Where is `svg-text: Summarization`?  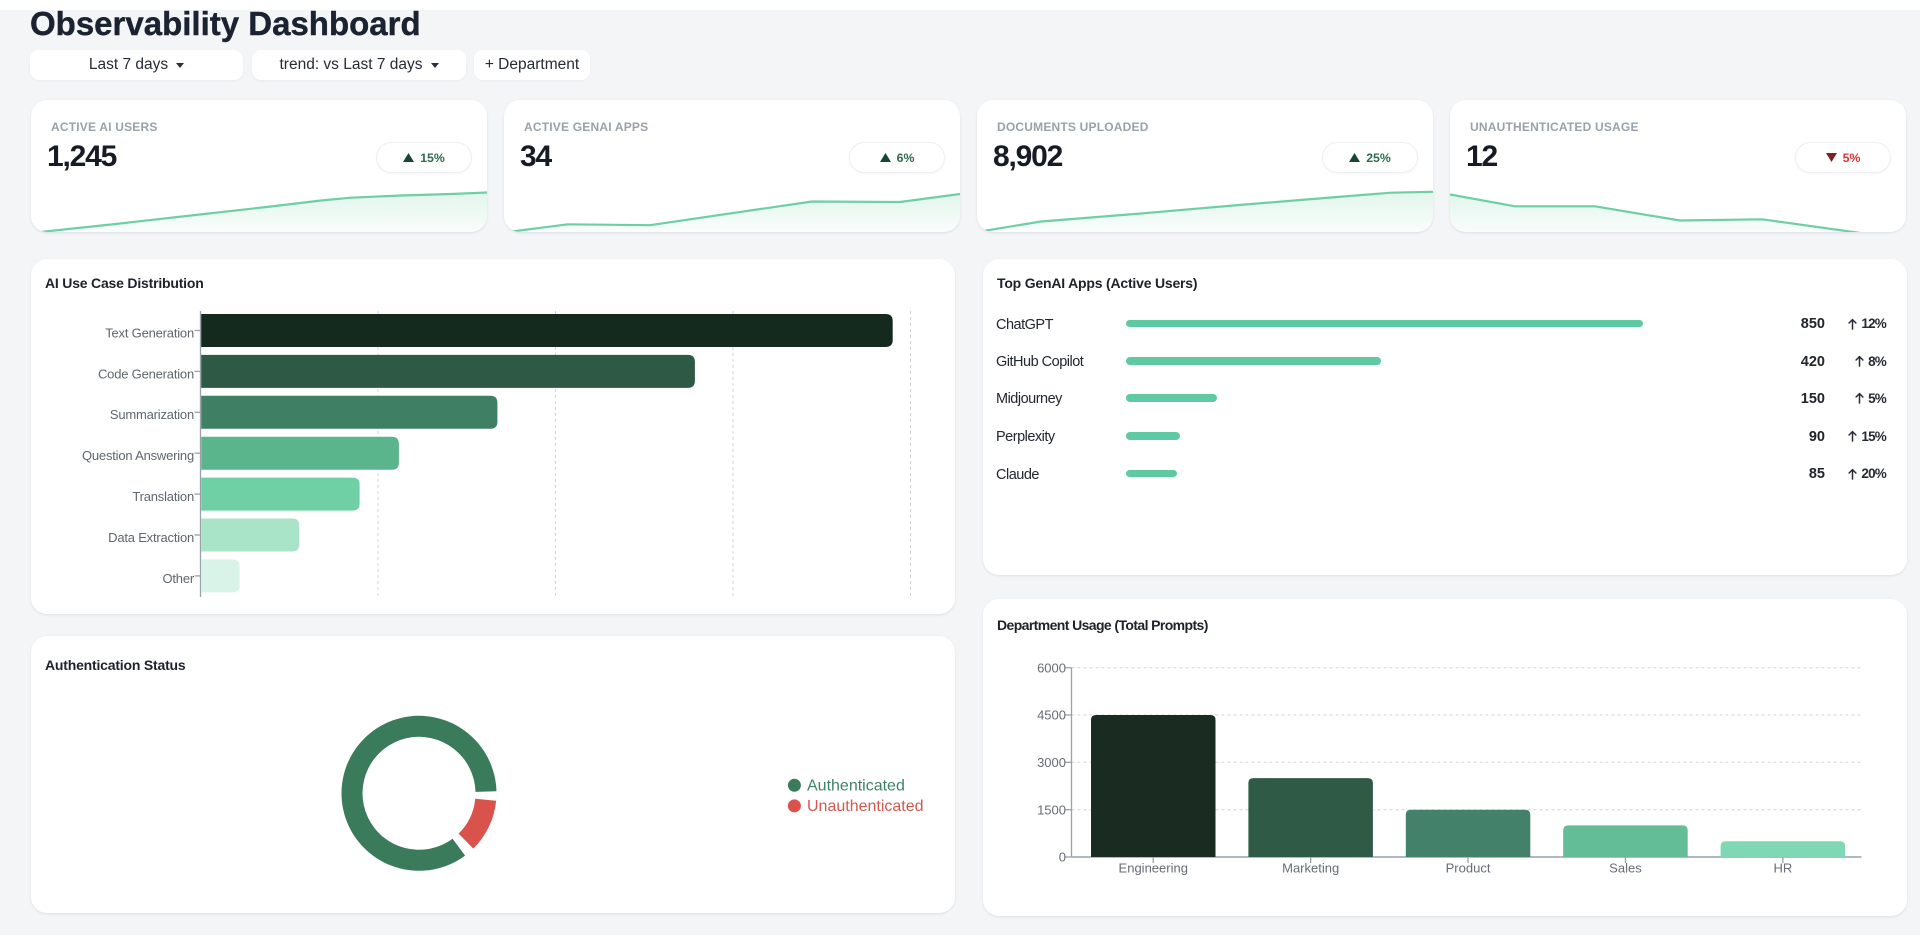 svg-text: Summarization is located at coordinates (152, 414).